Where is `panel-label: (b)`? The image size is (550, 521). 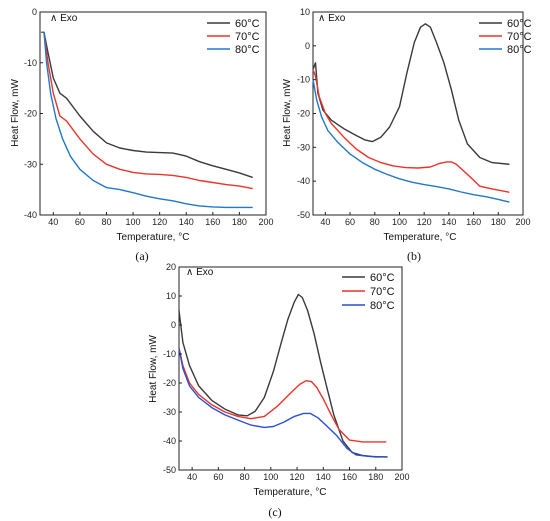 panel-label: (b) is located at coordinates (414, 256).